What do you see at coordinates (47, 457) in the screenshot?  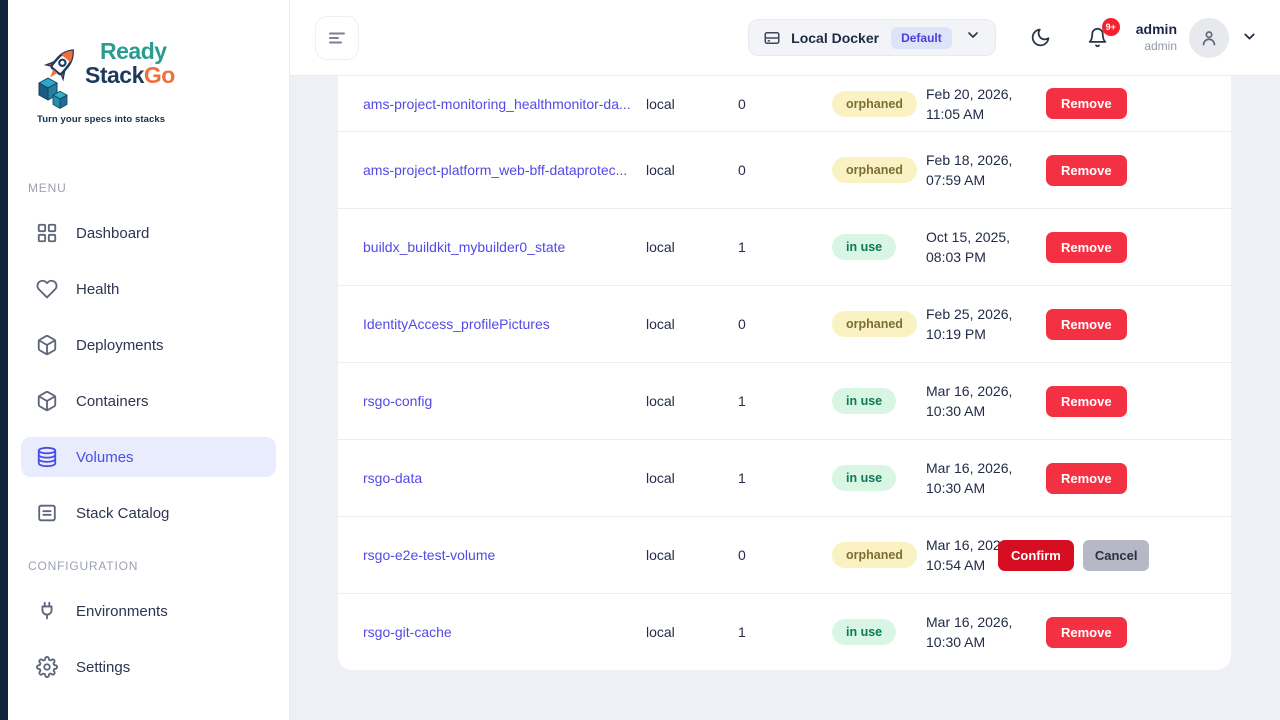 I see `database-icon` at bounding box center [47, 457].